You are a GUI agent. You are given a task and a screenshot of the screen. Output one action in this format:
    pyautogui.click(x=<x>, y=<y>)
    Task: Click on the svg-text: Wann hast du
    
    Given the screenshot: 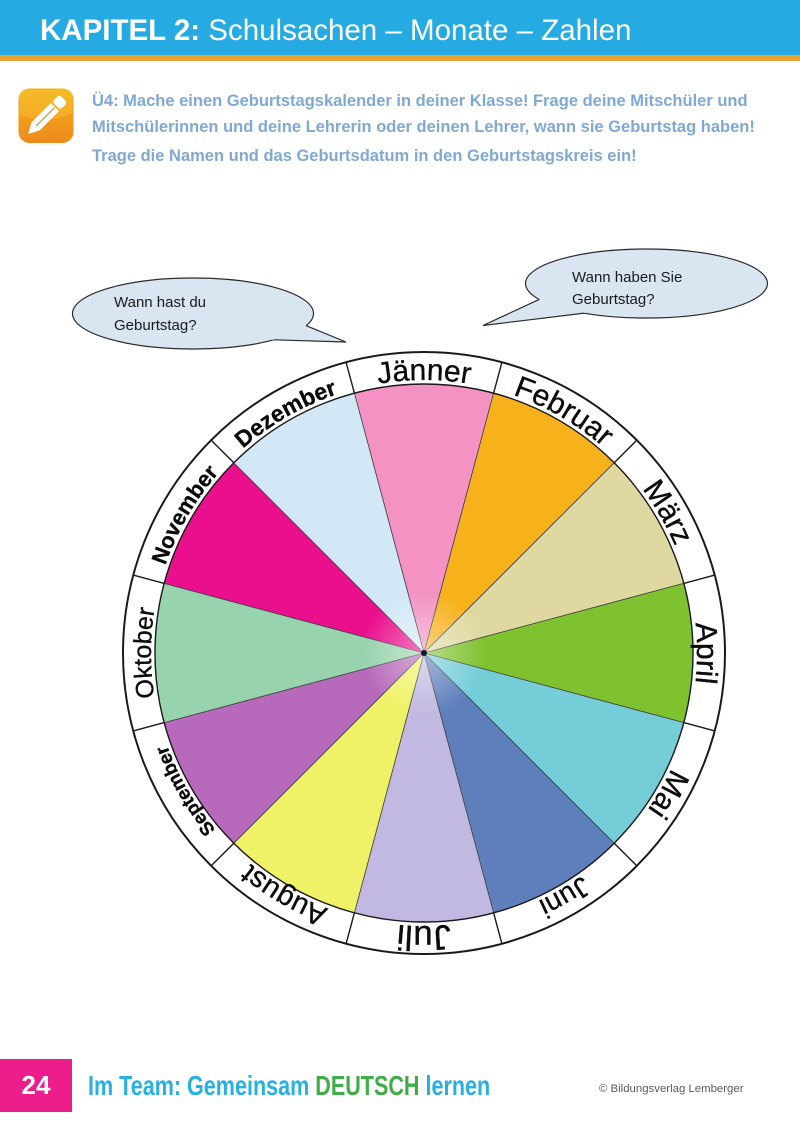 What is the action you would take?
    pyautogui.click(x=160, y=302)
    